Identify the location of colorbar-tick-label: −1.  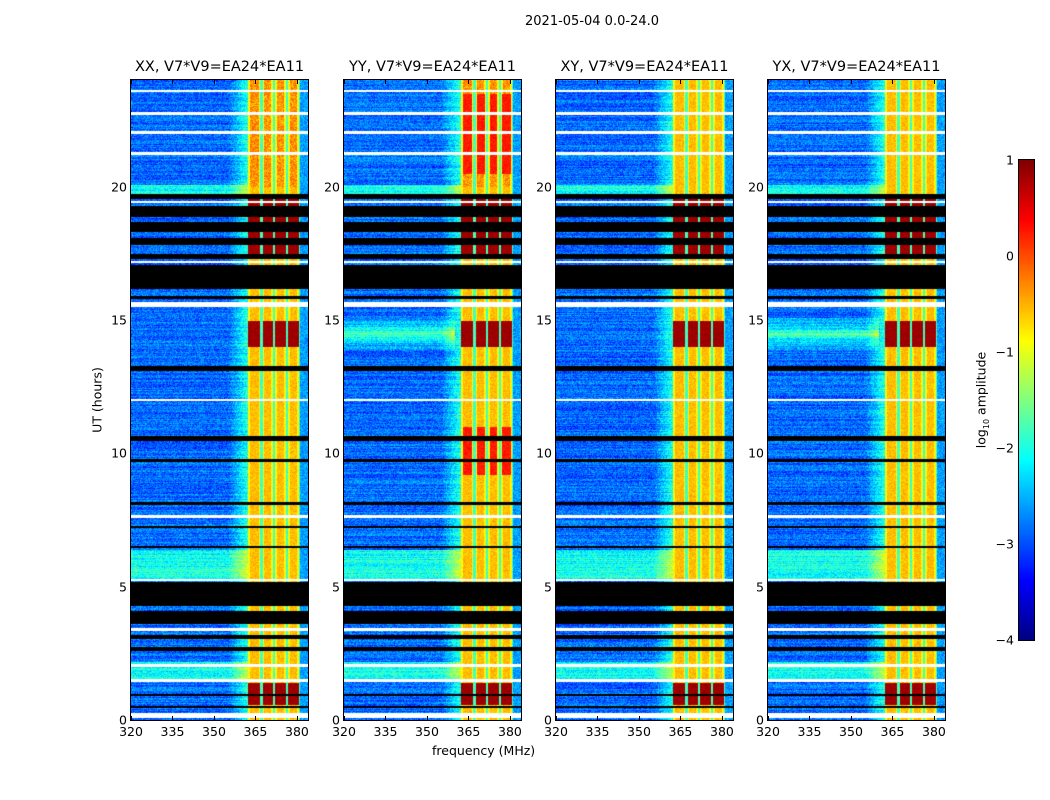
(1004, 352).